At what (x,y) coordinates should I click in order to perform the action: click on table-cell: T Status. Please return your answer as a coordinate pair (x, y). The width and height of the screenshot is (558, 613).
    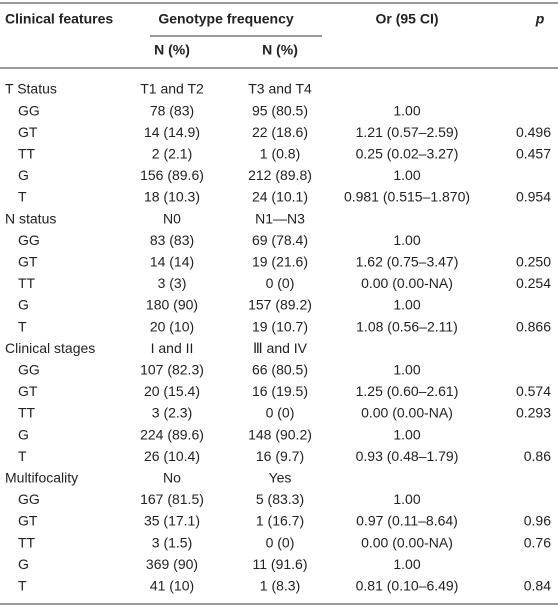
    Looking at the image, I should click on (31, 89).